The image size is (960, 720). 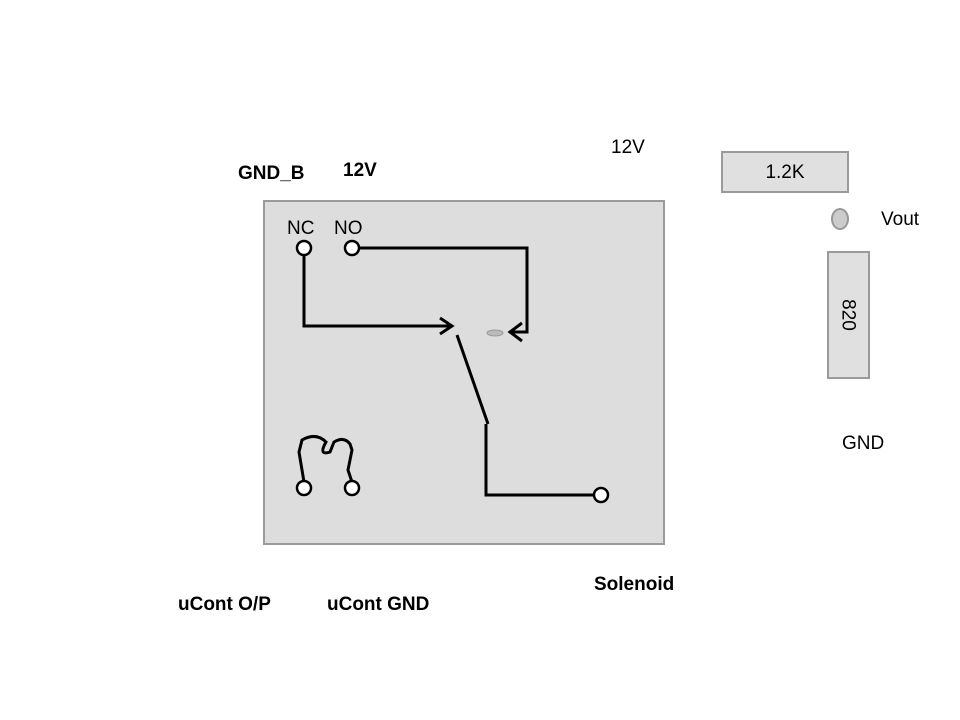 I want to click on divider-12v-label: 12V, so click(x=628, y=147).